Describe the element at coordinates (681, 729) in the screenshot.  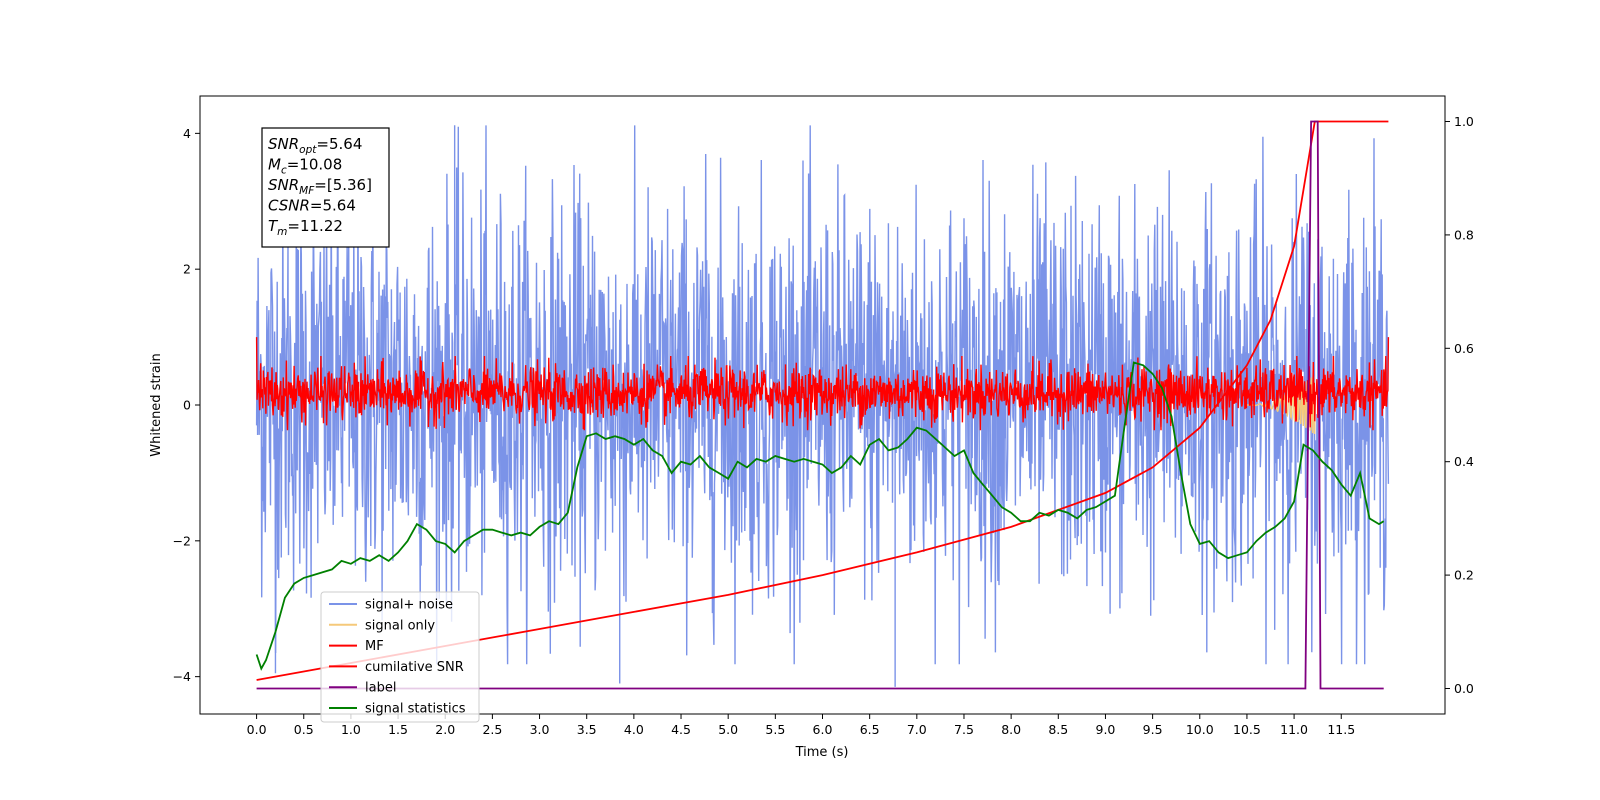
I see `x-tick-label: 4.5` at that location.